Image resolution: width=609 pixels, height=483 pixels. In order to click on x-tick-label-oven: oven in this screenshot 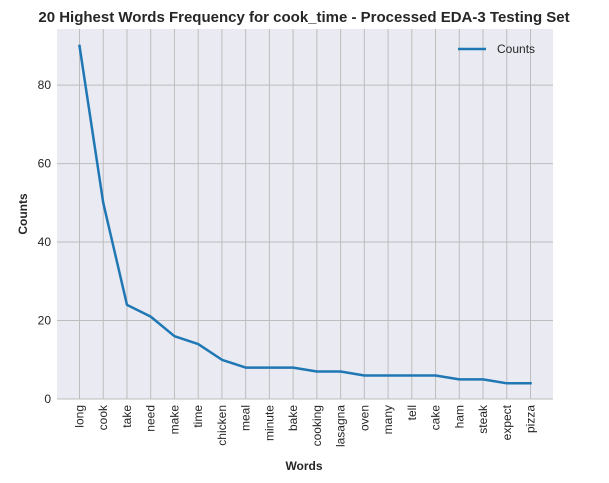, I will do `click(364, 418)`.